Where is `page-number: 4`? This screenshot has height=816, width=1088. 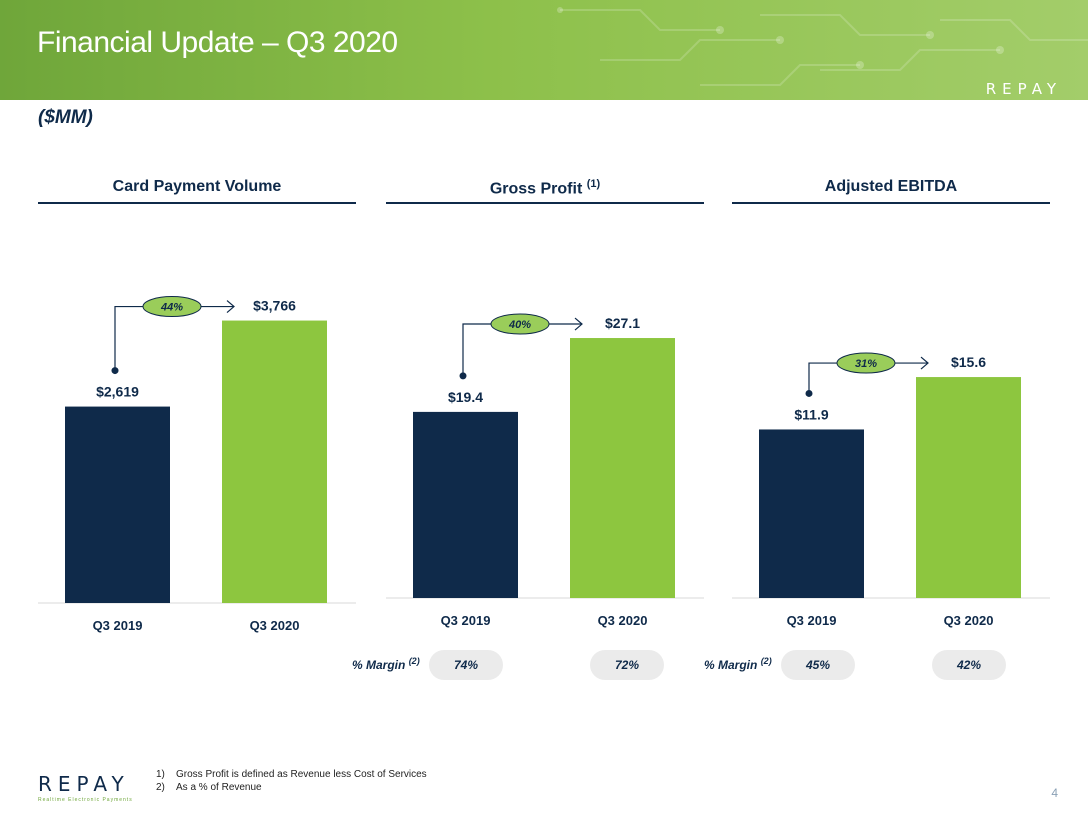
page-number: 4 is located at coordinates (1054, 793).